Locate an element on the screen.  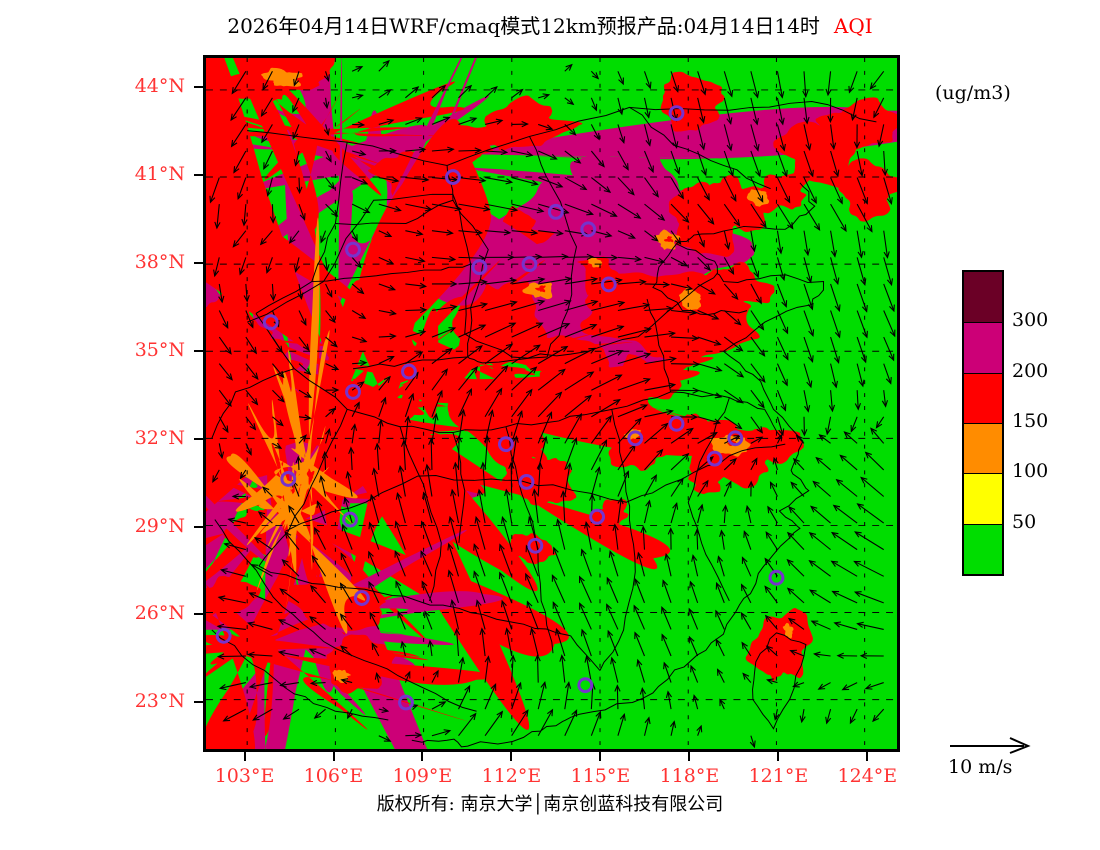
title-variable-text: AQI is located at coordinates (853, 26).